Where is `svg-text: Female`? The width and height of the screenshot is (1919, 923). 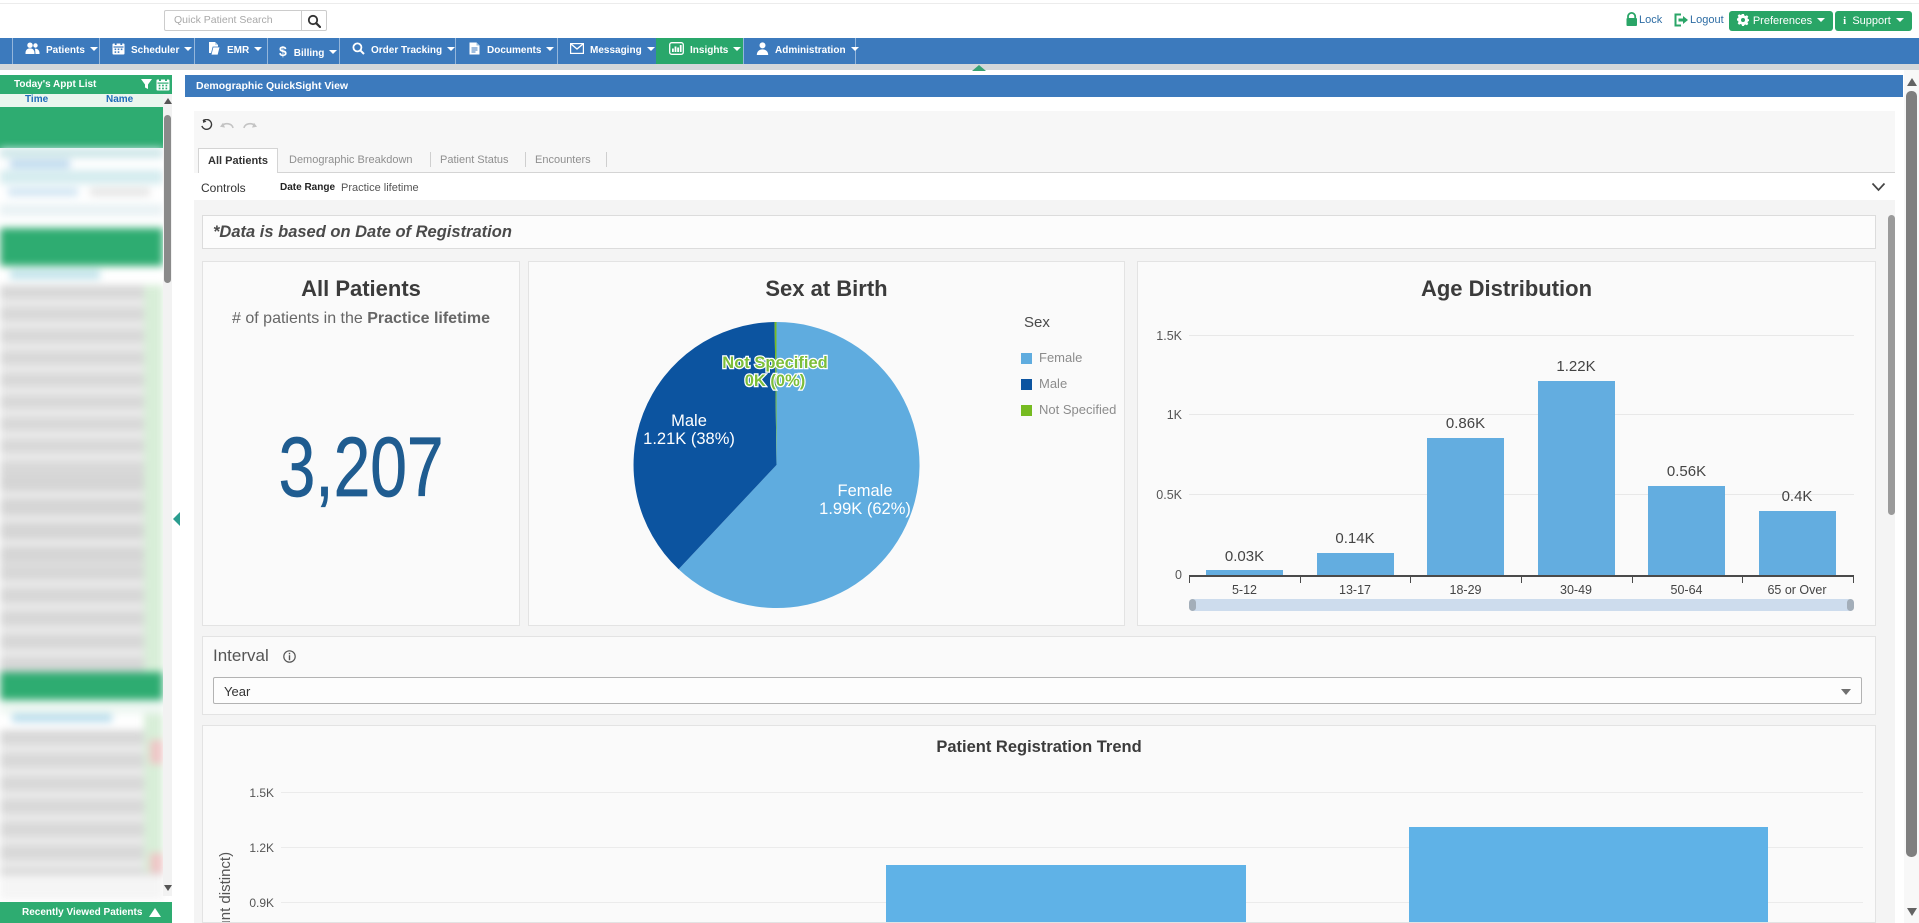
svg-text: Female is located at coordinates (864, 491).